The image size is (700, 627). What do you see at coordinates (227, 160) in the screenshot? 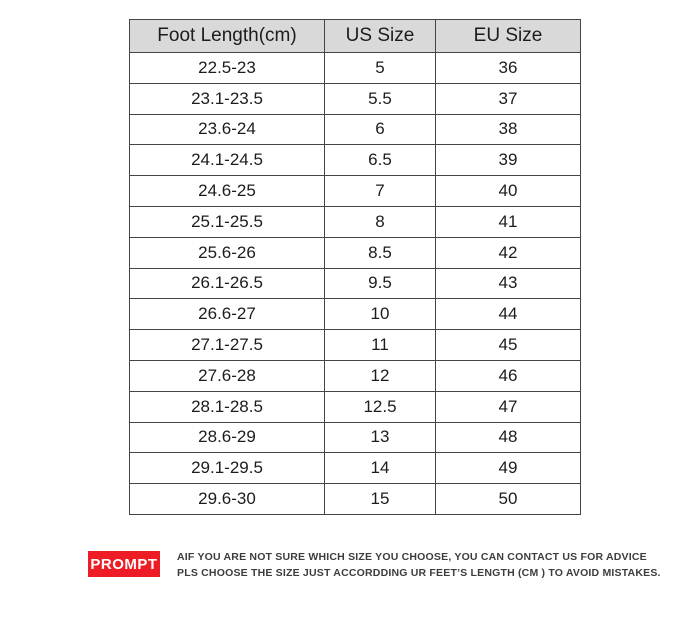
I see `foot-length-cell: 24.1-24.5` at bounding box center [227, 160].